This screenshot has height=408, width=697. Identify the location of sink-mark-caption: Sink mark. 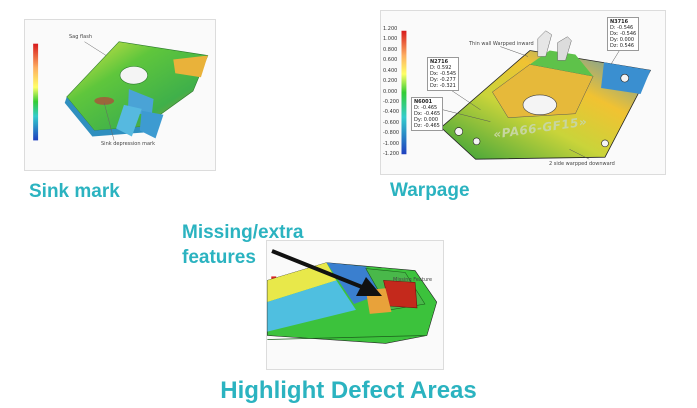
(74, 191).